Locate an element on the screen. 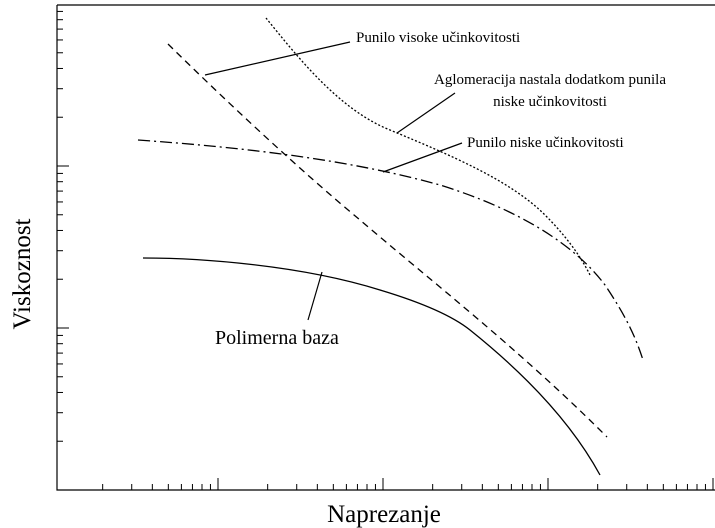 The image size is (715, 528). label: Punilo niske učinkovitosti is located at coordinates (545, 143).